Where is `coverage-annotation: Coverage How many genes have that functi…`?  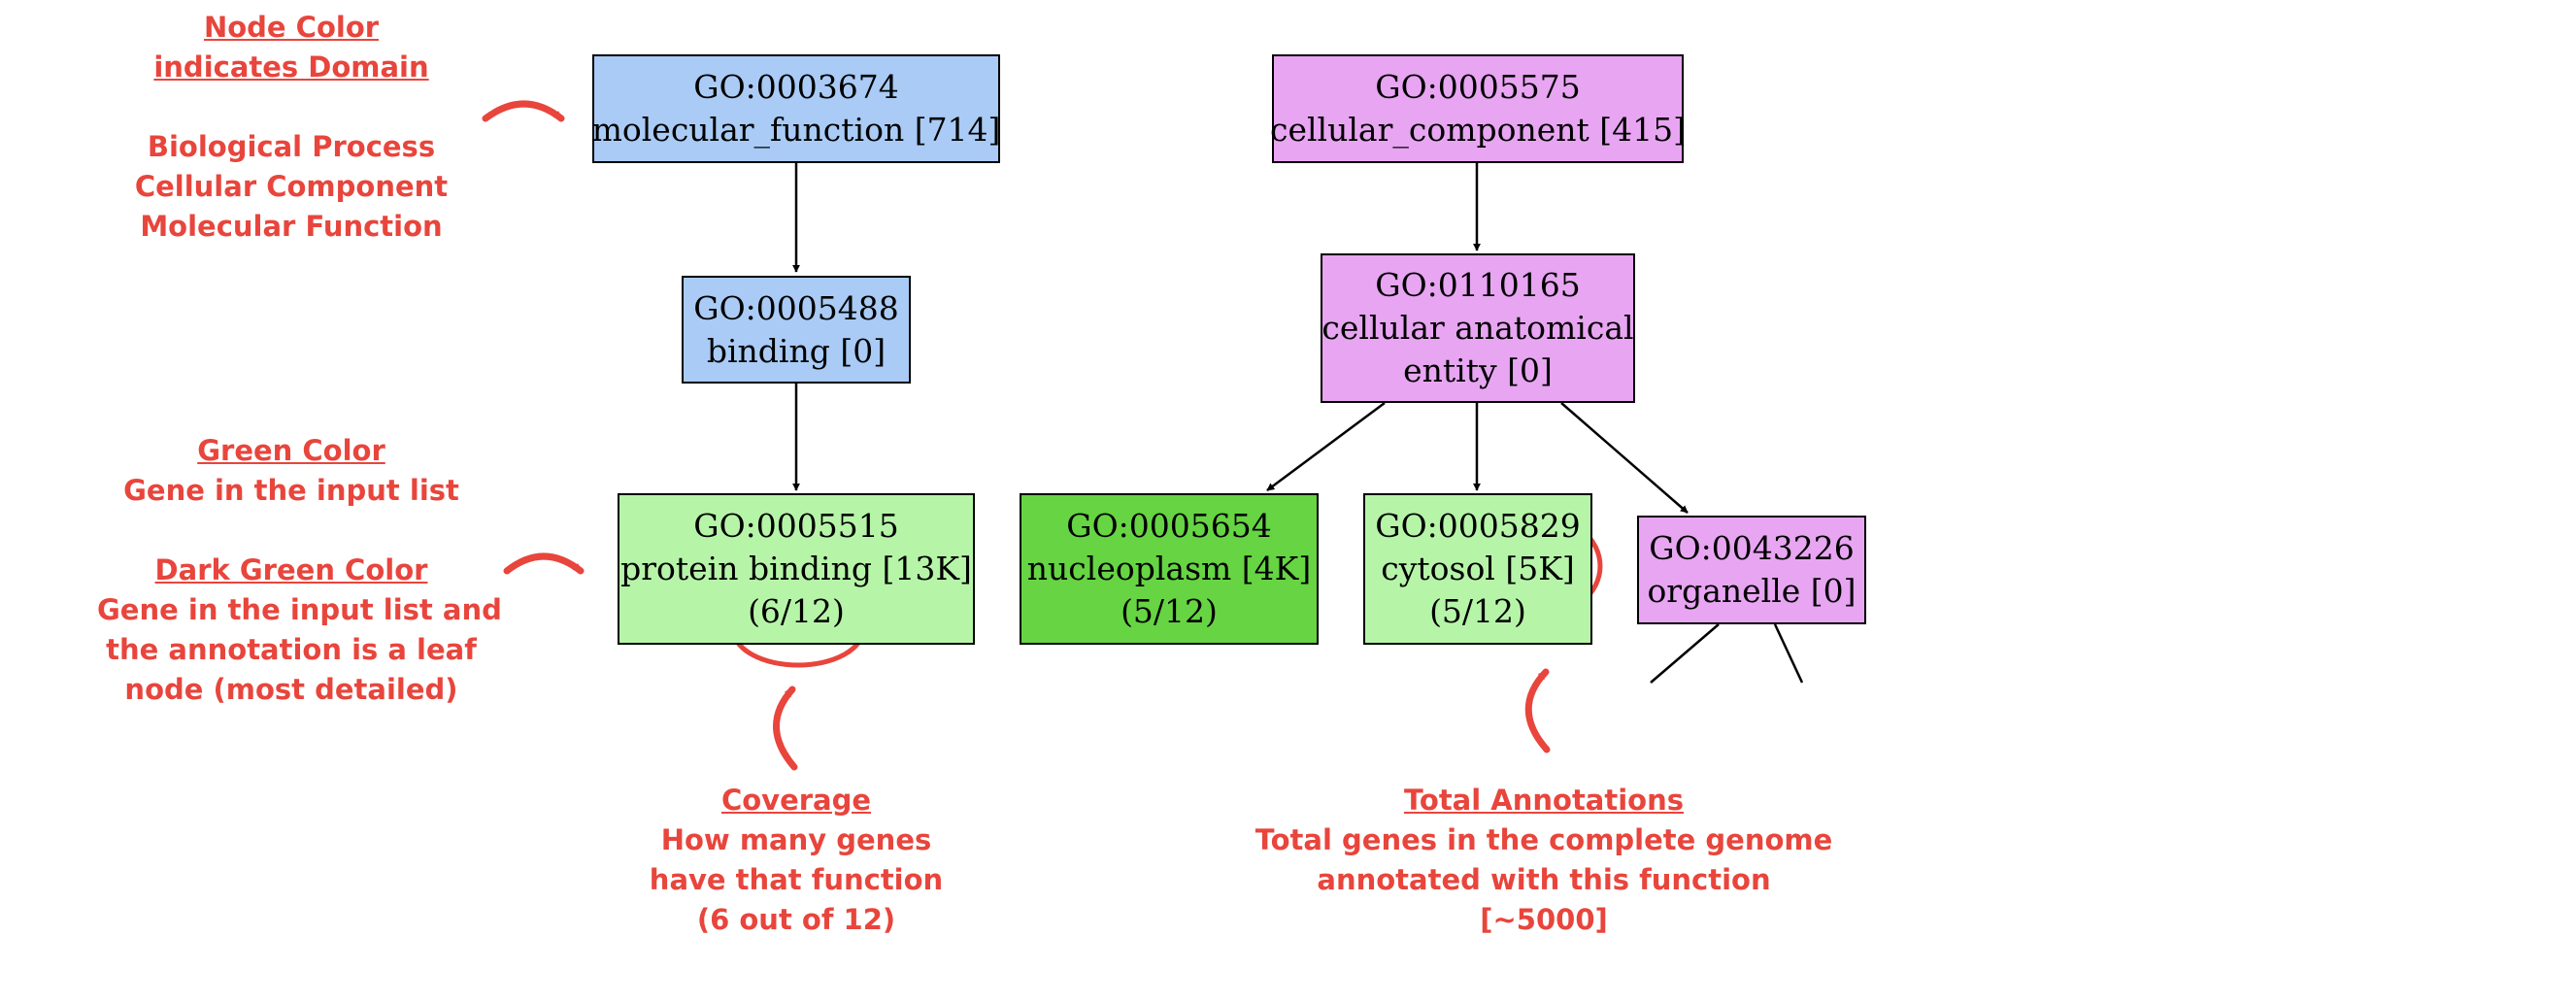 coverage-annotation: Coverage How many genes have that functi… is located at coordinates (796, 860).